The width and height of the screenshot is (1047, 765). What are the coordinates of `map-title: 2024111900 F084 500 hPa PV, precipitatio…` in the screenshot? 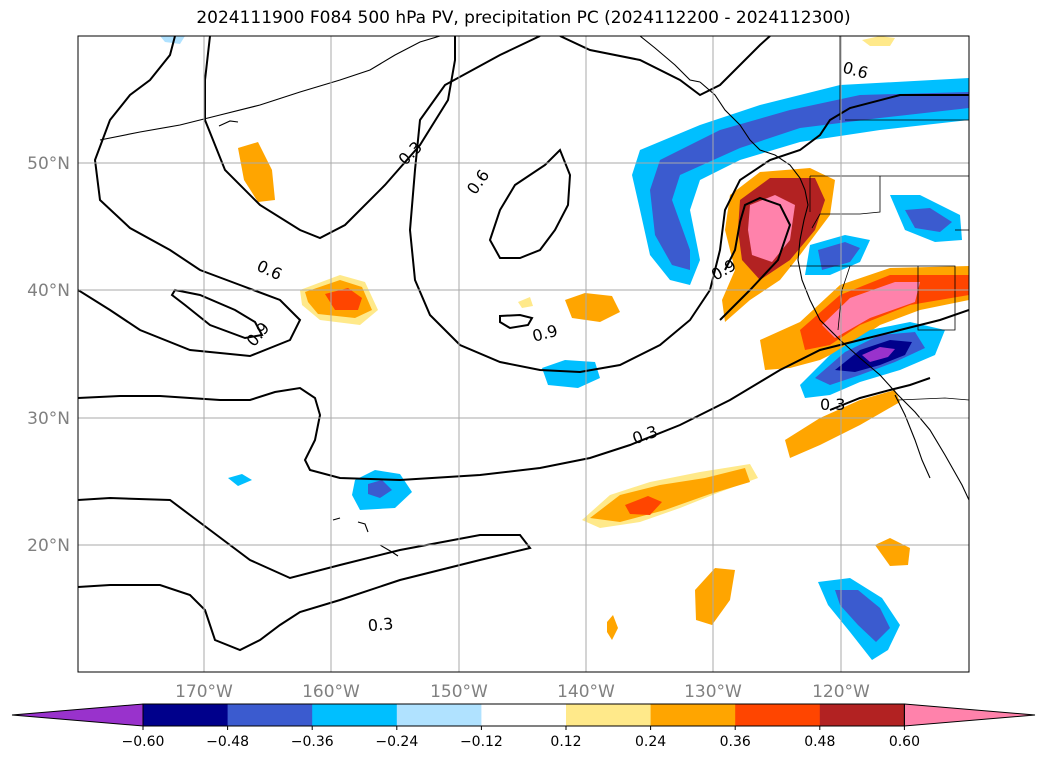 It's located at (523, 18).